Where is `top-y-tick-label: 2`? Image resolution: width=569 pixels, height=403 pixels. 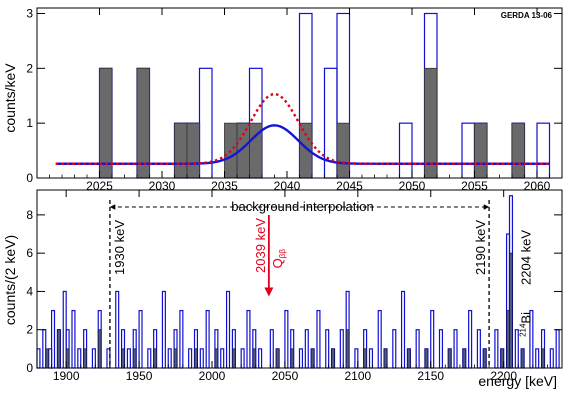
top-y-tick-label: 2 is located at coordinates (29, 68).